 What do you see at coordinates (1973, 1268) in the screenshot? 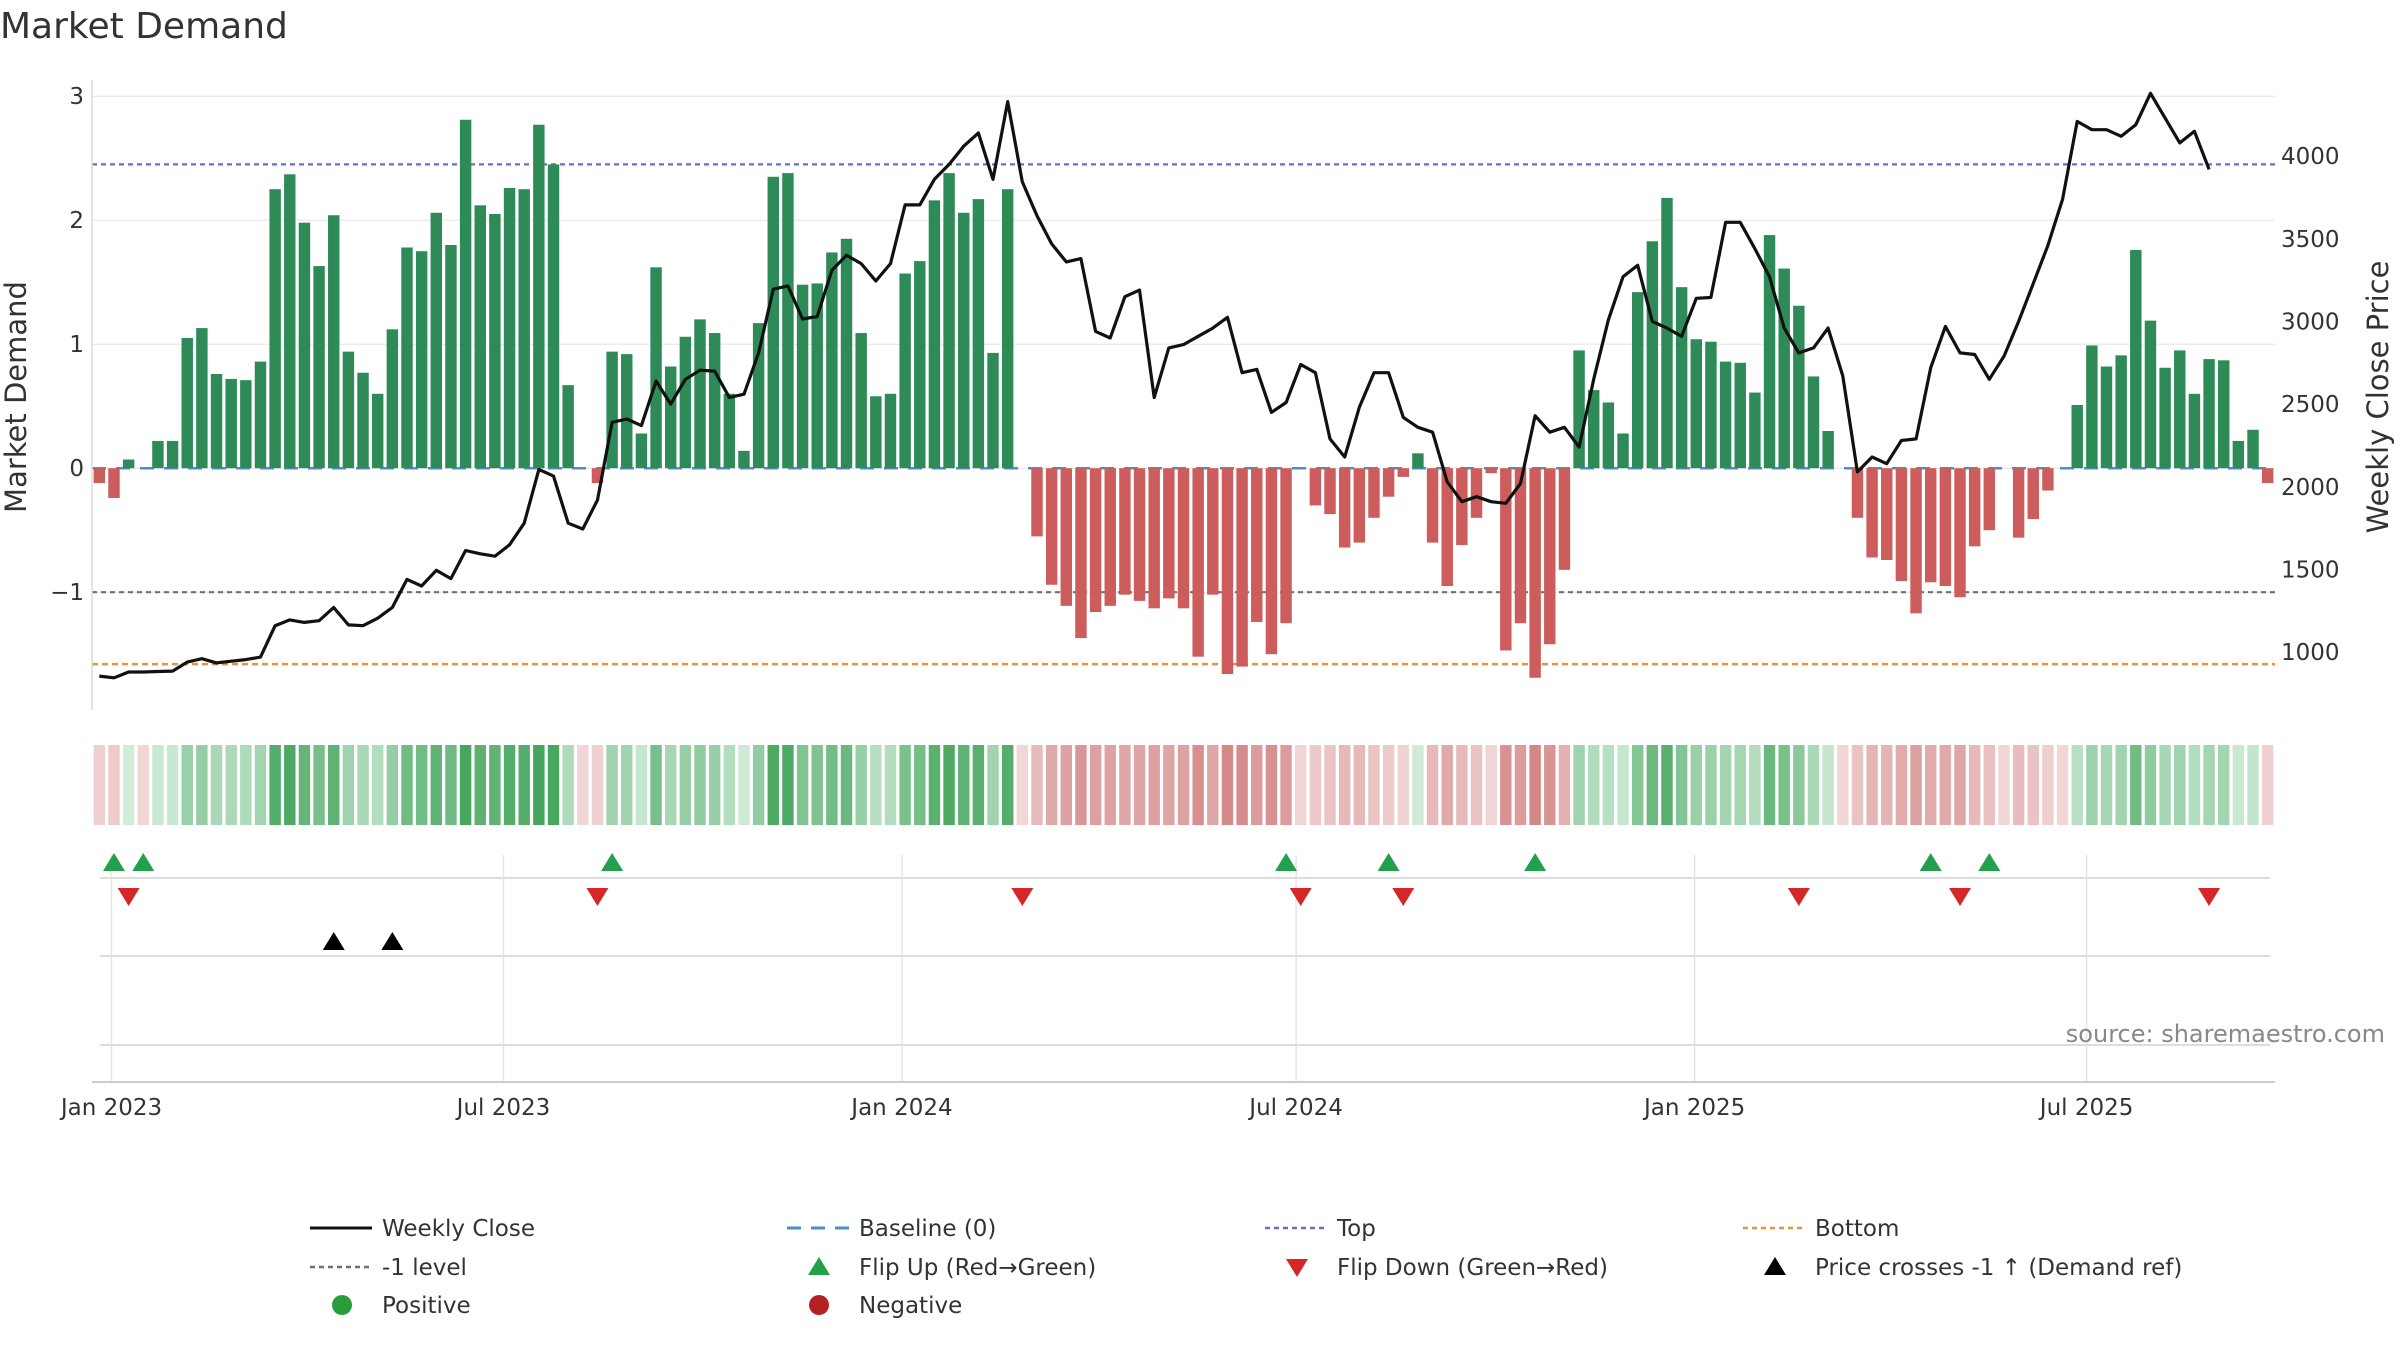
I see `legend-item: Price crosses -1 ↑ (Demand ref)` at bounding box center [1973, 1268].